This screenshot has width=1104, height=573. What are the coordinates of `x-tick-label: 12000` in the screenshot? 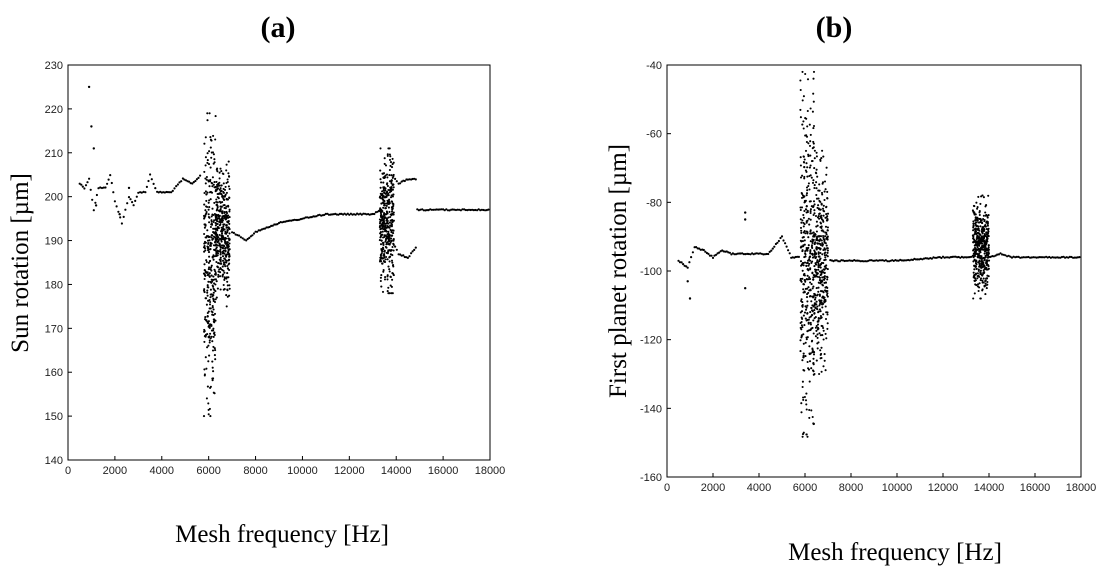 It's located at (349, 471).